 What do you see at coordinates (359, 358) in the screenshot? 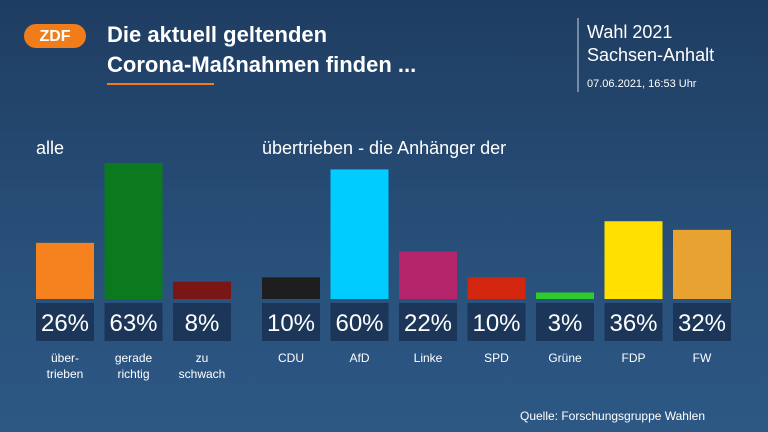
I see `x-tick-label: AfD` at bounding box center [359, 358].